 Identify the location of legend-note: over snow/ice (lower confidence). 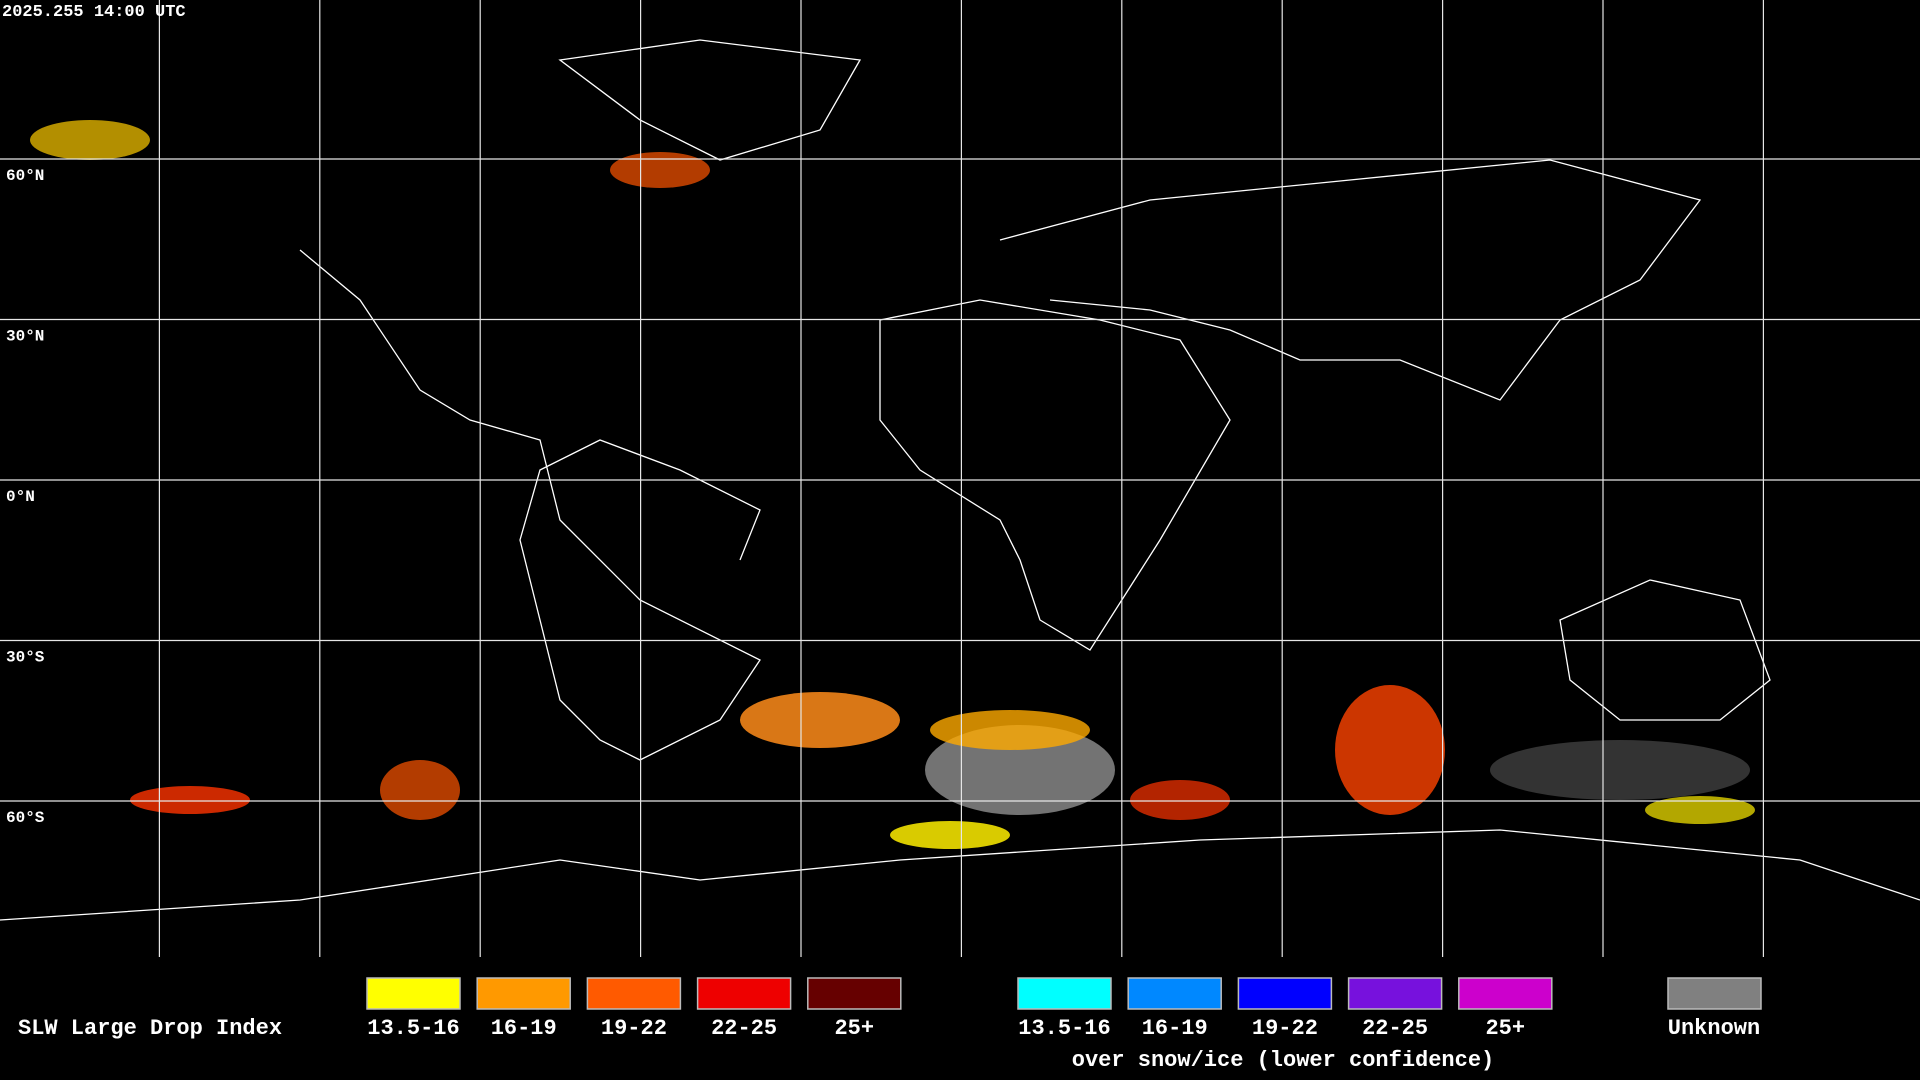
(1283, 1060).